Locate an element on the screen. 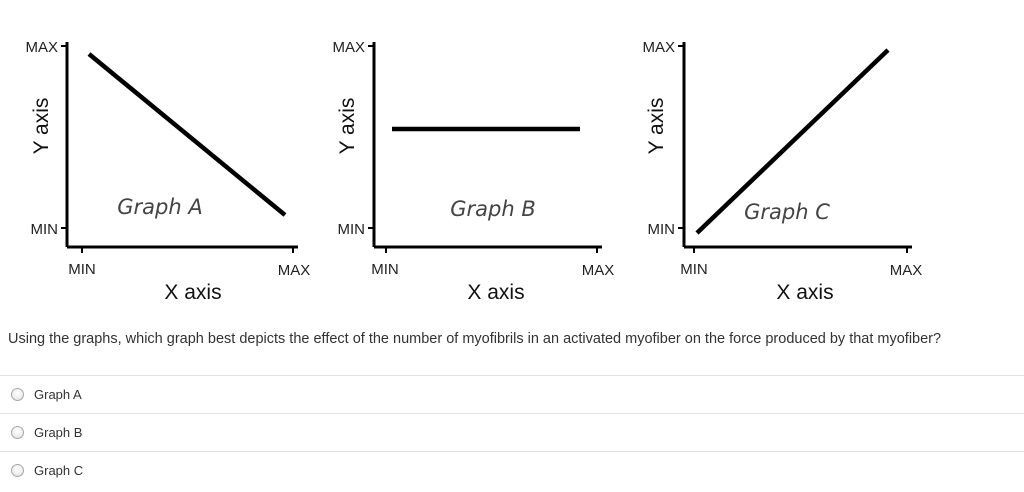  graph-title: Graph B is located at coordinates (493, 209).